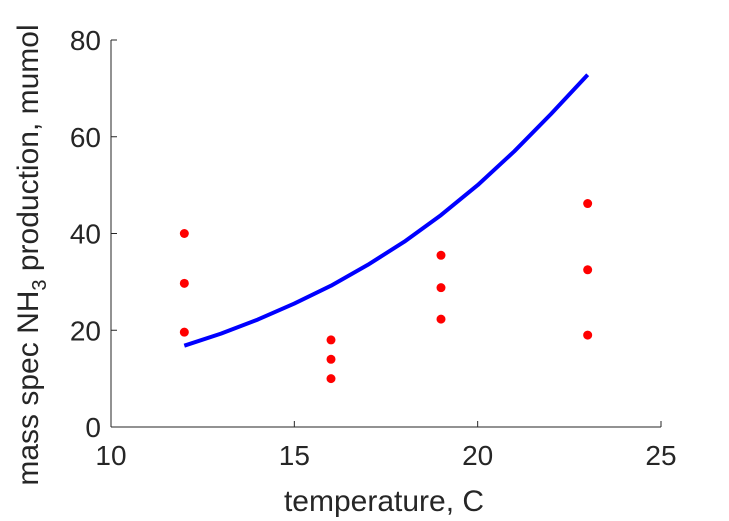  Describe the element at coordinates (93, 427) in the screenshot. I see `y-tick-label: 0` at that location.